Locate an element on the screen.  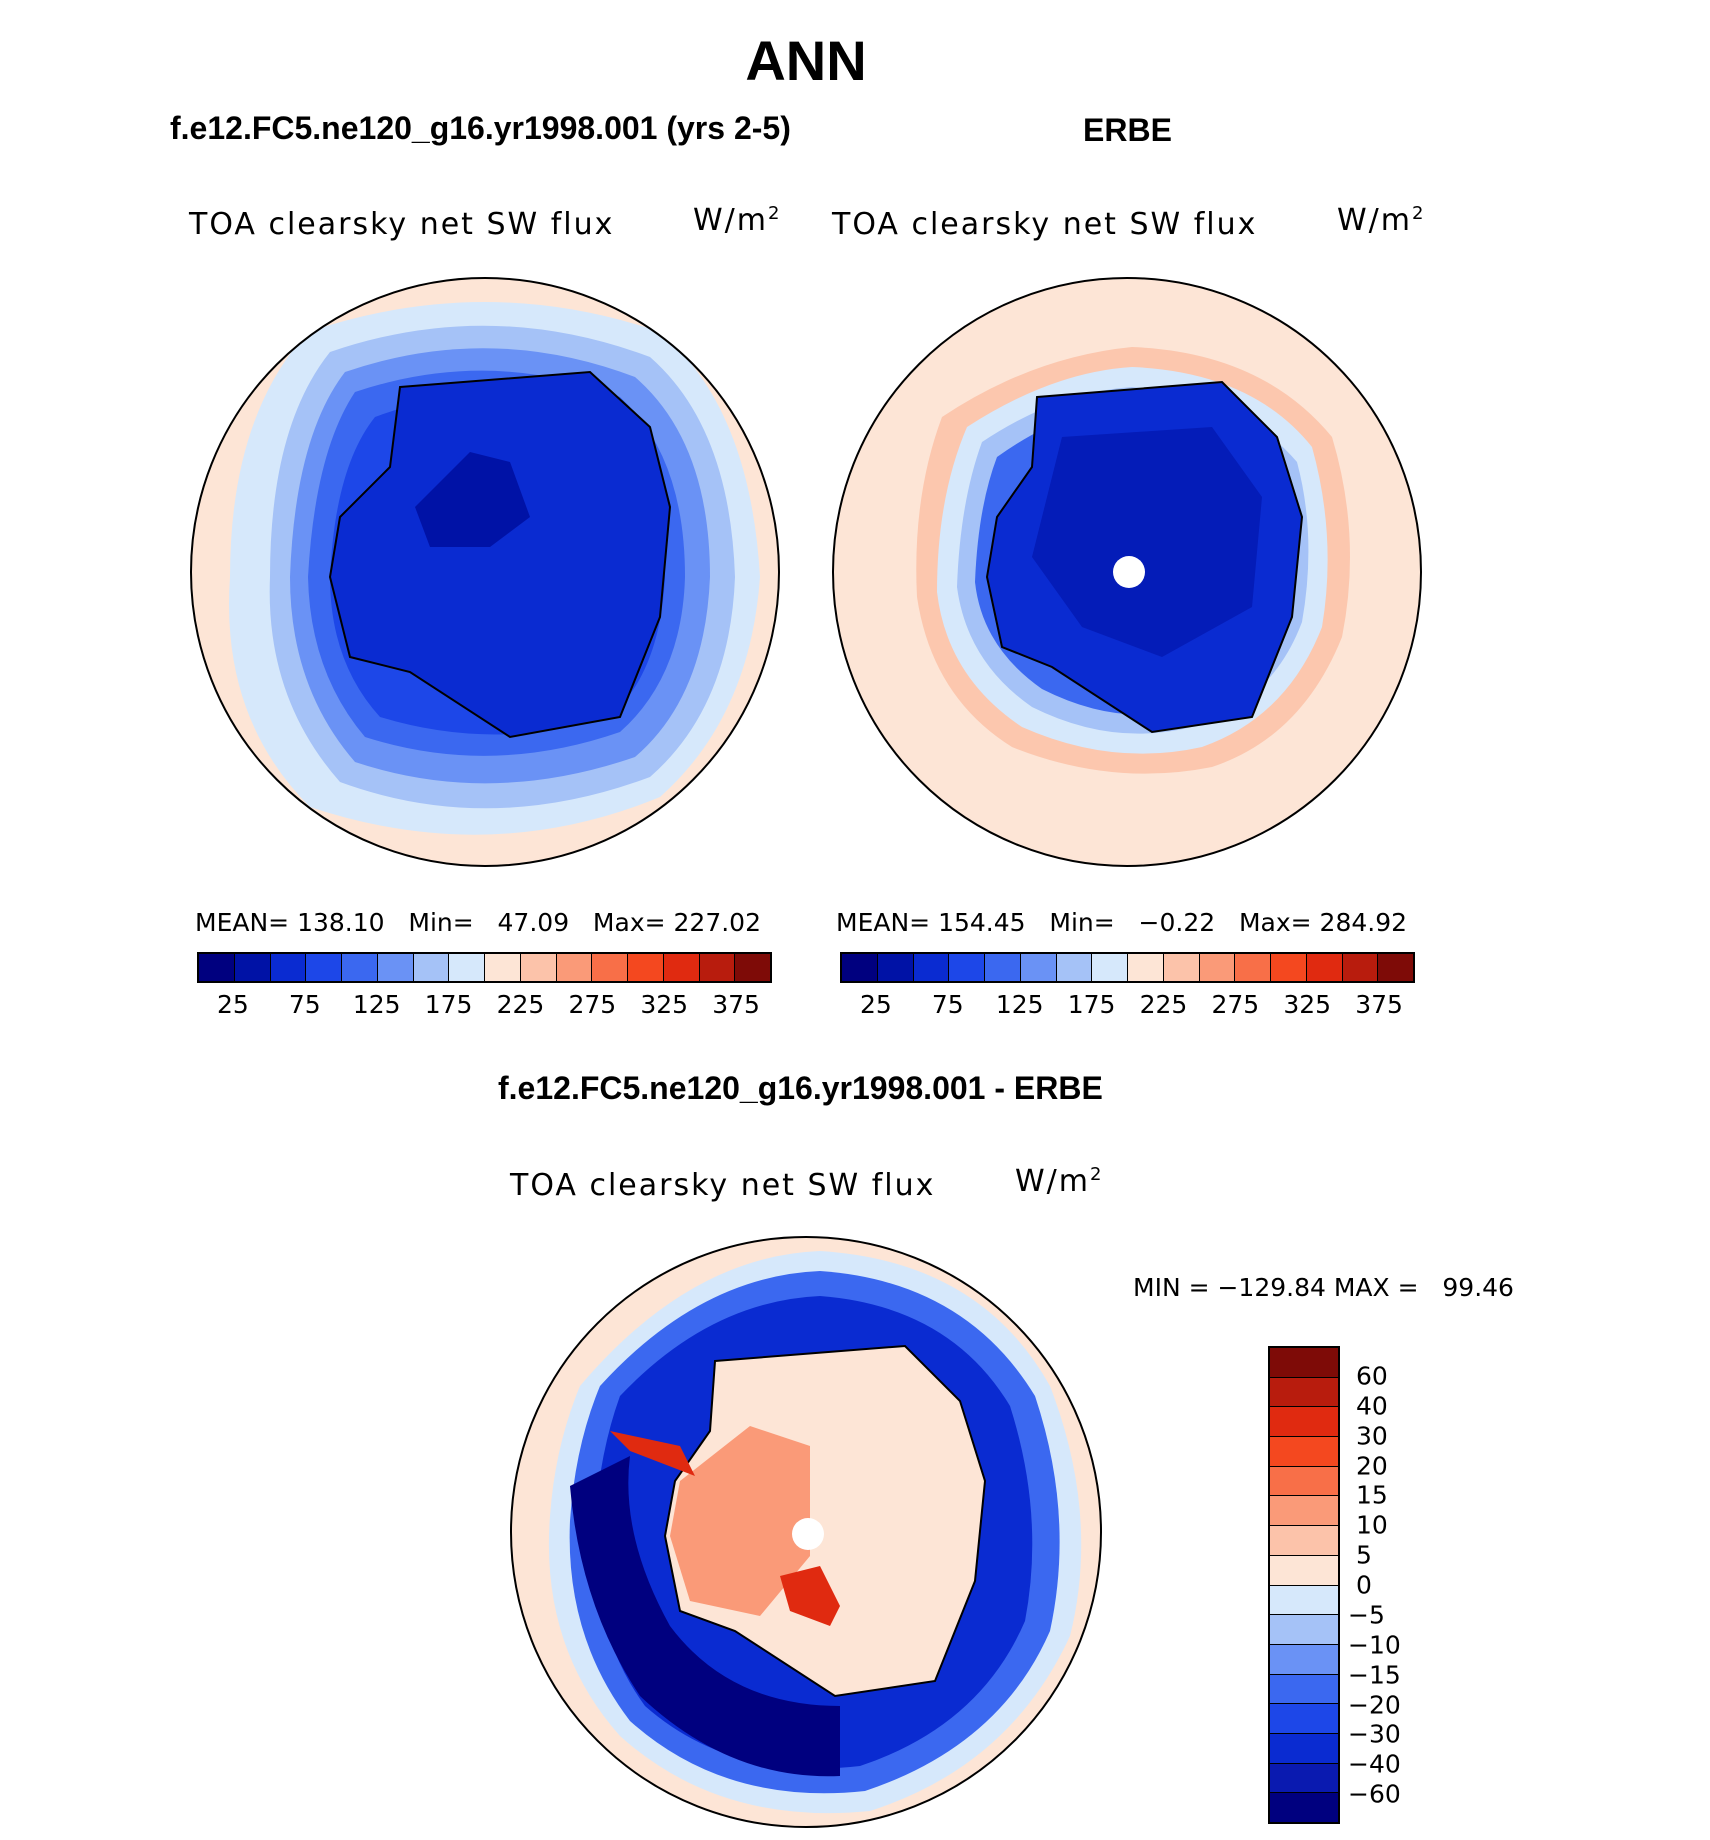
model-colorbar-tick-label: 325 is located at coordinates (664, 1004).